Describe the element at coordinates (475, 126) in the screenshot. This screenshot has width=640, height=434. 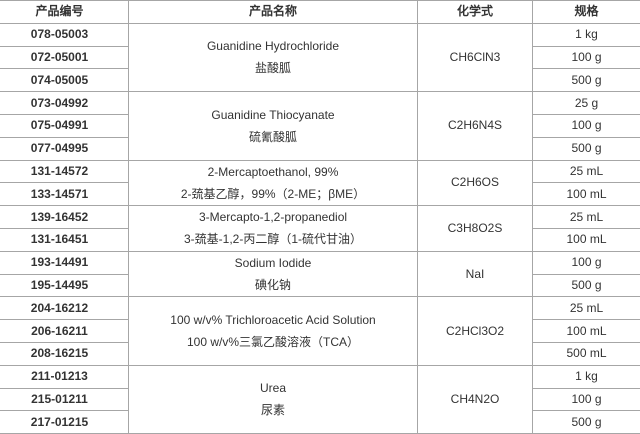
I see `chemical-formula: C2H6N4S` at that location.